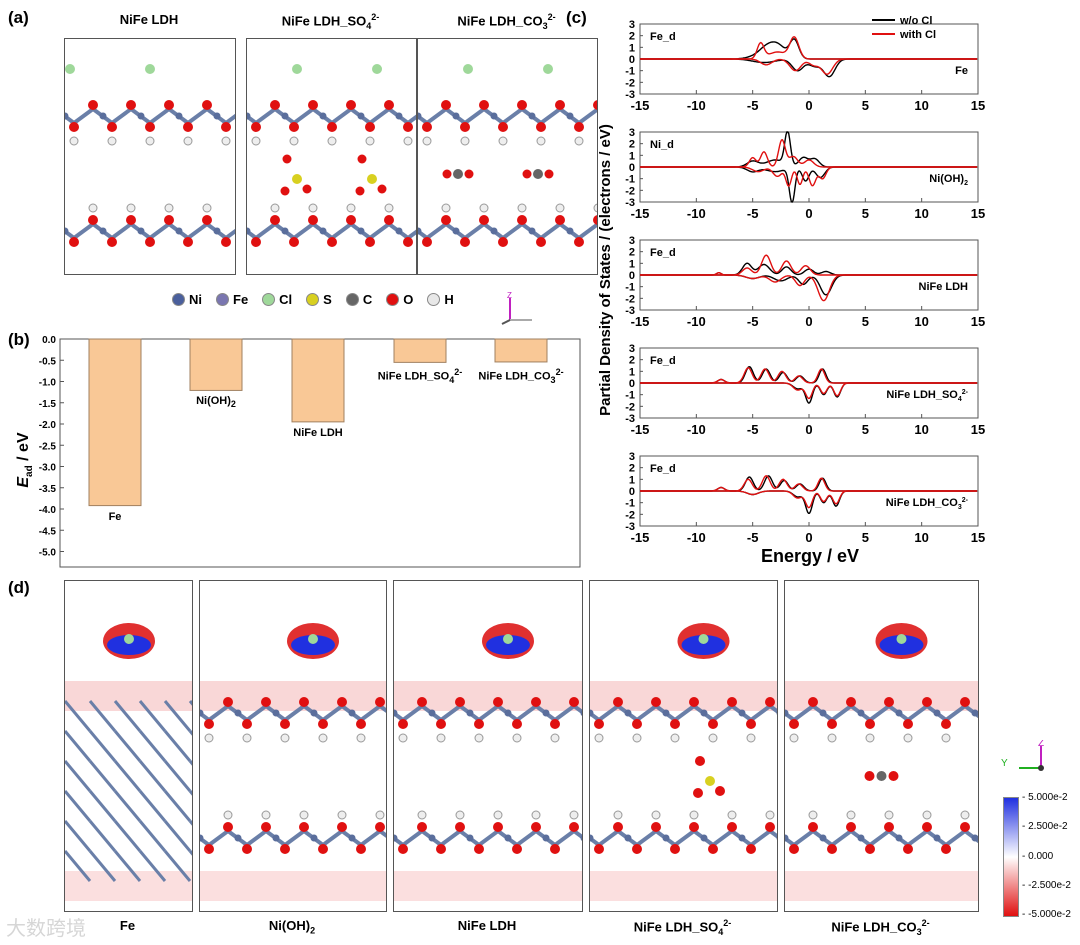 This screenshot has height=945, width=1080. I want to click on y-tick-label: 2, so click(632, 469).